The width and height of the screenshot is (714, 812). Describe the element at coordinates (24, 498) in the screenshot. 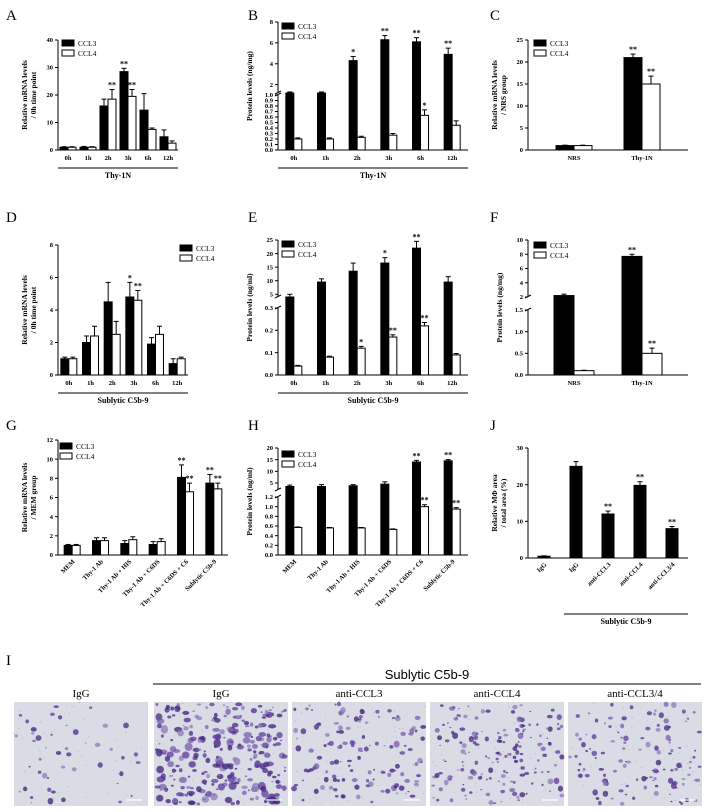

I see `y-axis-label: Relative mRNA levels` at that location.